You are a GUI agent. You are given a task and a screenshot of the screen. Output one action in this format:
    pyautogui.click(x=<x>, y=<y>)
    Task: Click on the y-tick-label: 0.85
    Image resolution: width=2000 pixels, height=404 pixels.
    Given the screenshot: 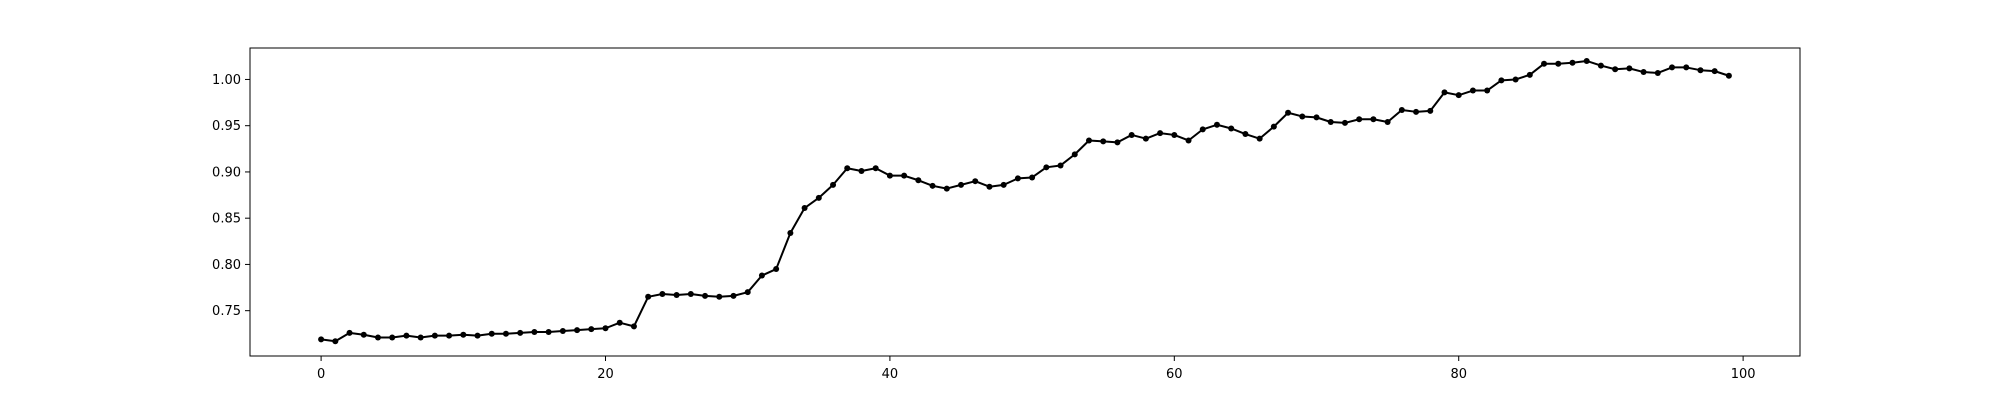 What is the action you would take?
    pyautogui.click(x=226, y=219)
    